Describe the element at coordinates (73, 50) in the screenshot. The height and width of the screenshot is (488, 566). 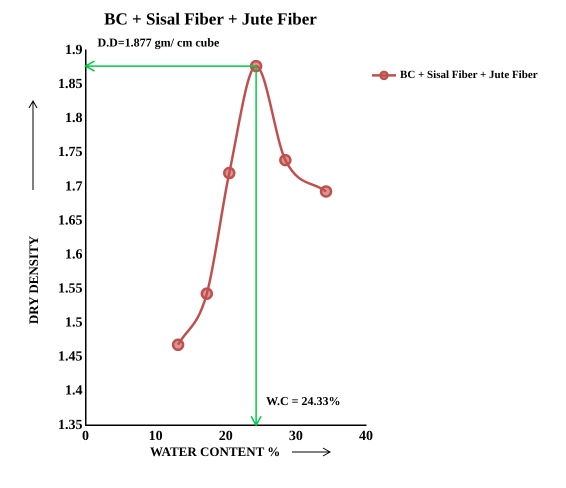
I see `y-tick-label: 1.9` at that location.